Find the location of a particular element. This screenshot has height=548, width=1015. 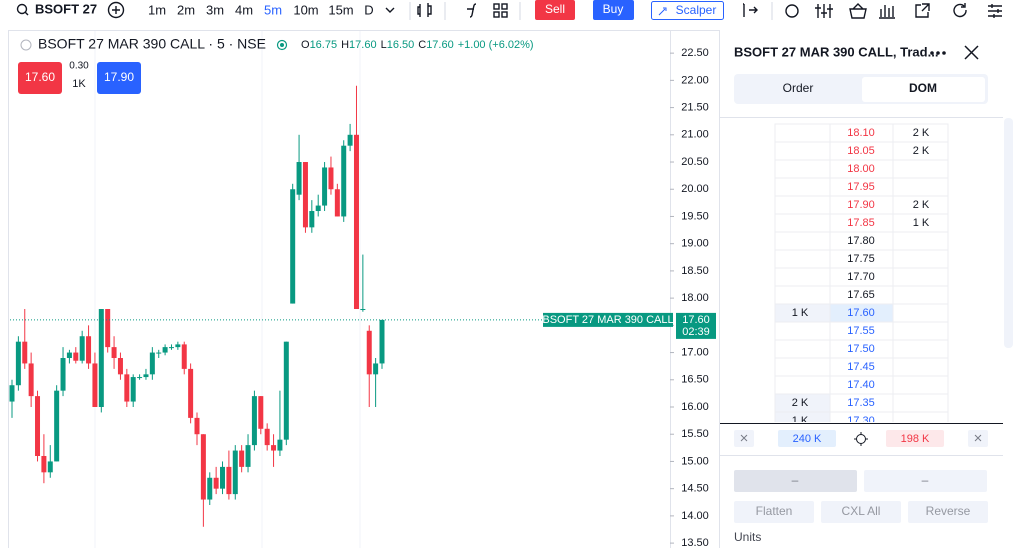

y-tick-label: 19.00 is located at coordinates (695, 244).